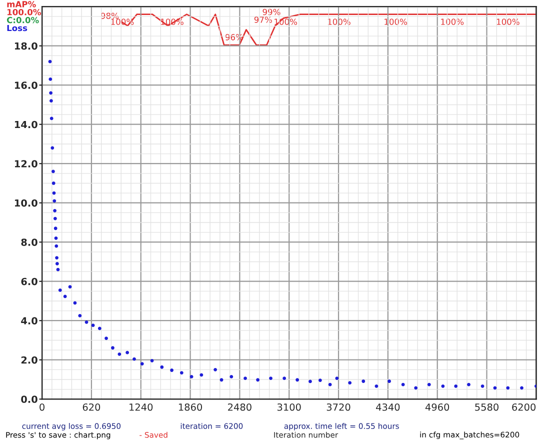  What do you see at coordinates (17, 28) in the screenshot?
I see `text: Loss` at bounding box center [17, 28].